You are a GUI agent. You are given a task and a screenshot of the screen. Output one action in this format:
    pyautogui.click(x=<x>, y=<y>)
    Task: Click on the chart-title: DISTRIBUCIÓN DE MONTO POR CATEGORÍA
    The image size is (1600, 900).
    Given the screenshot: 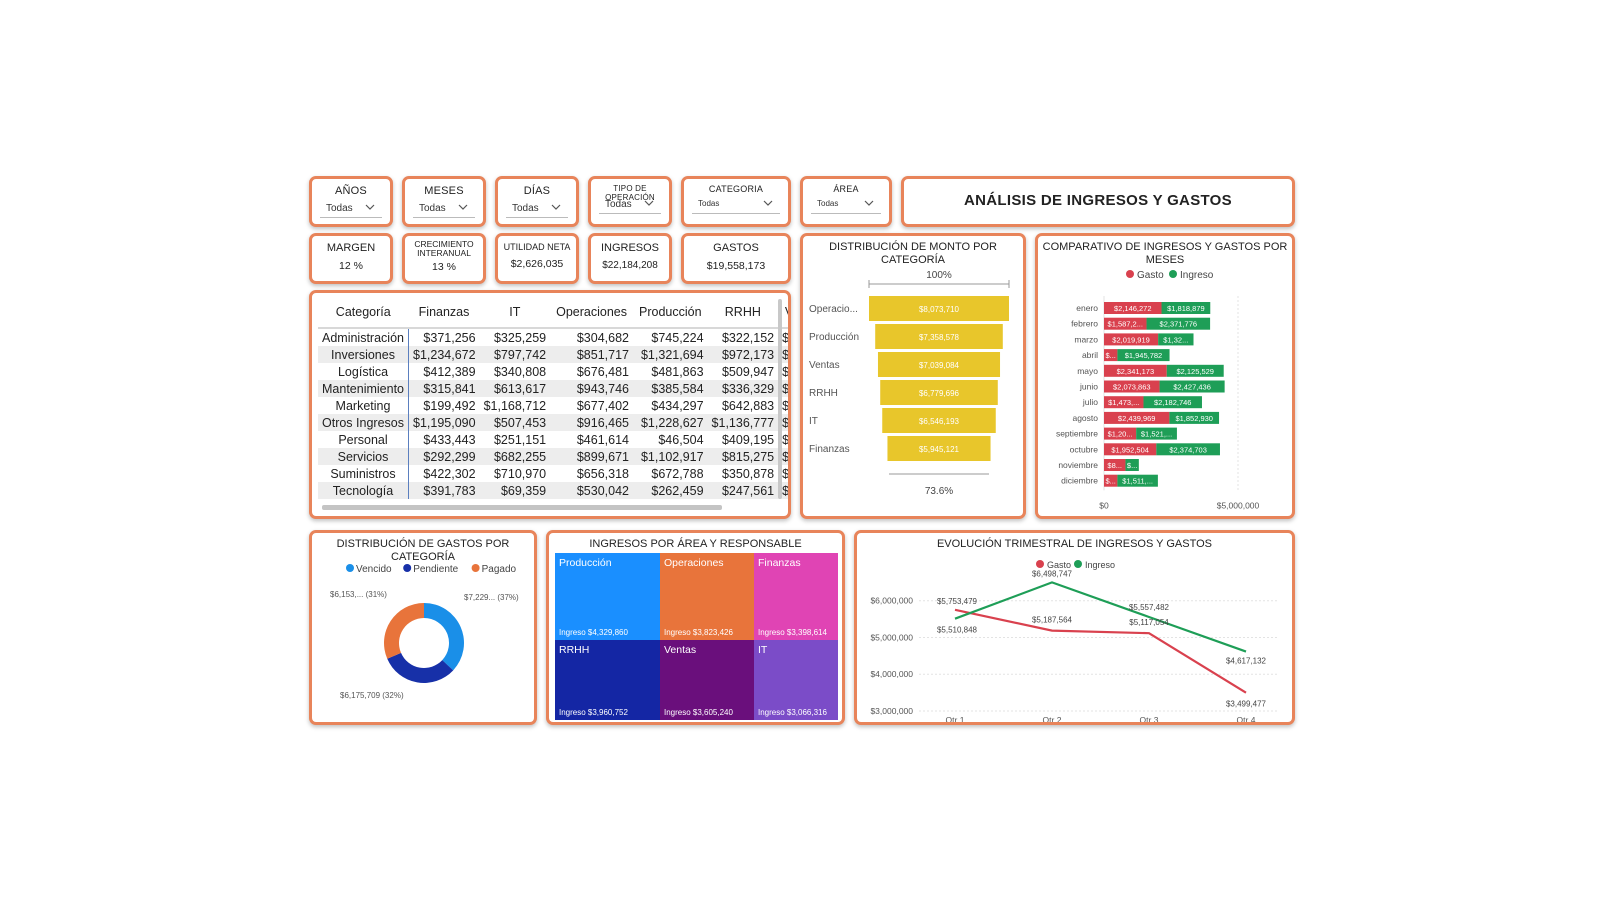 What is the action you would take?
    pyautogui.click(x=913, y=253)
    